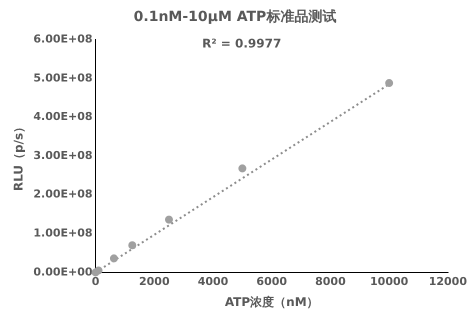  I want to click on x-tick-label: 8000, so click(330, 281).